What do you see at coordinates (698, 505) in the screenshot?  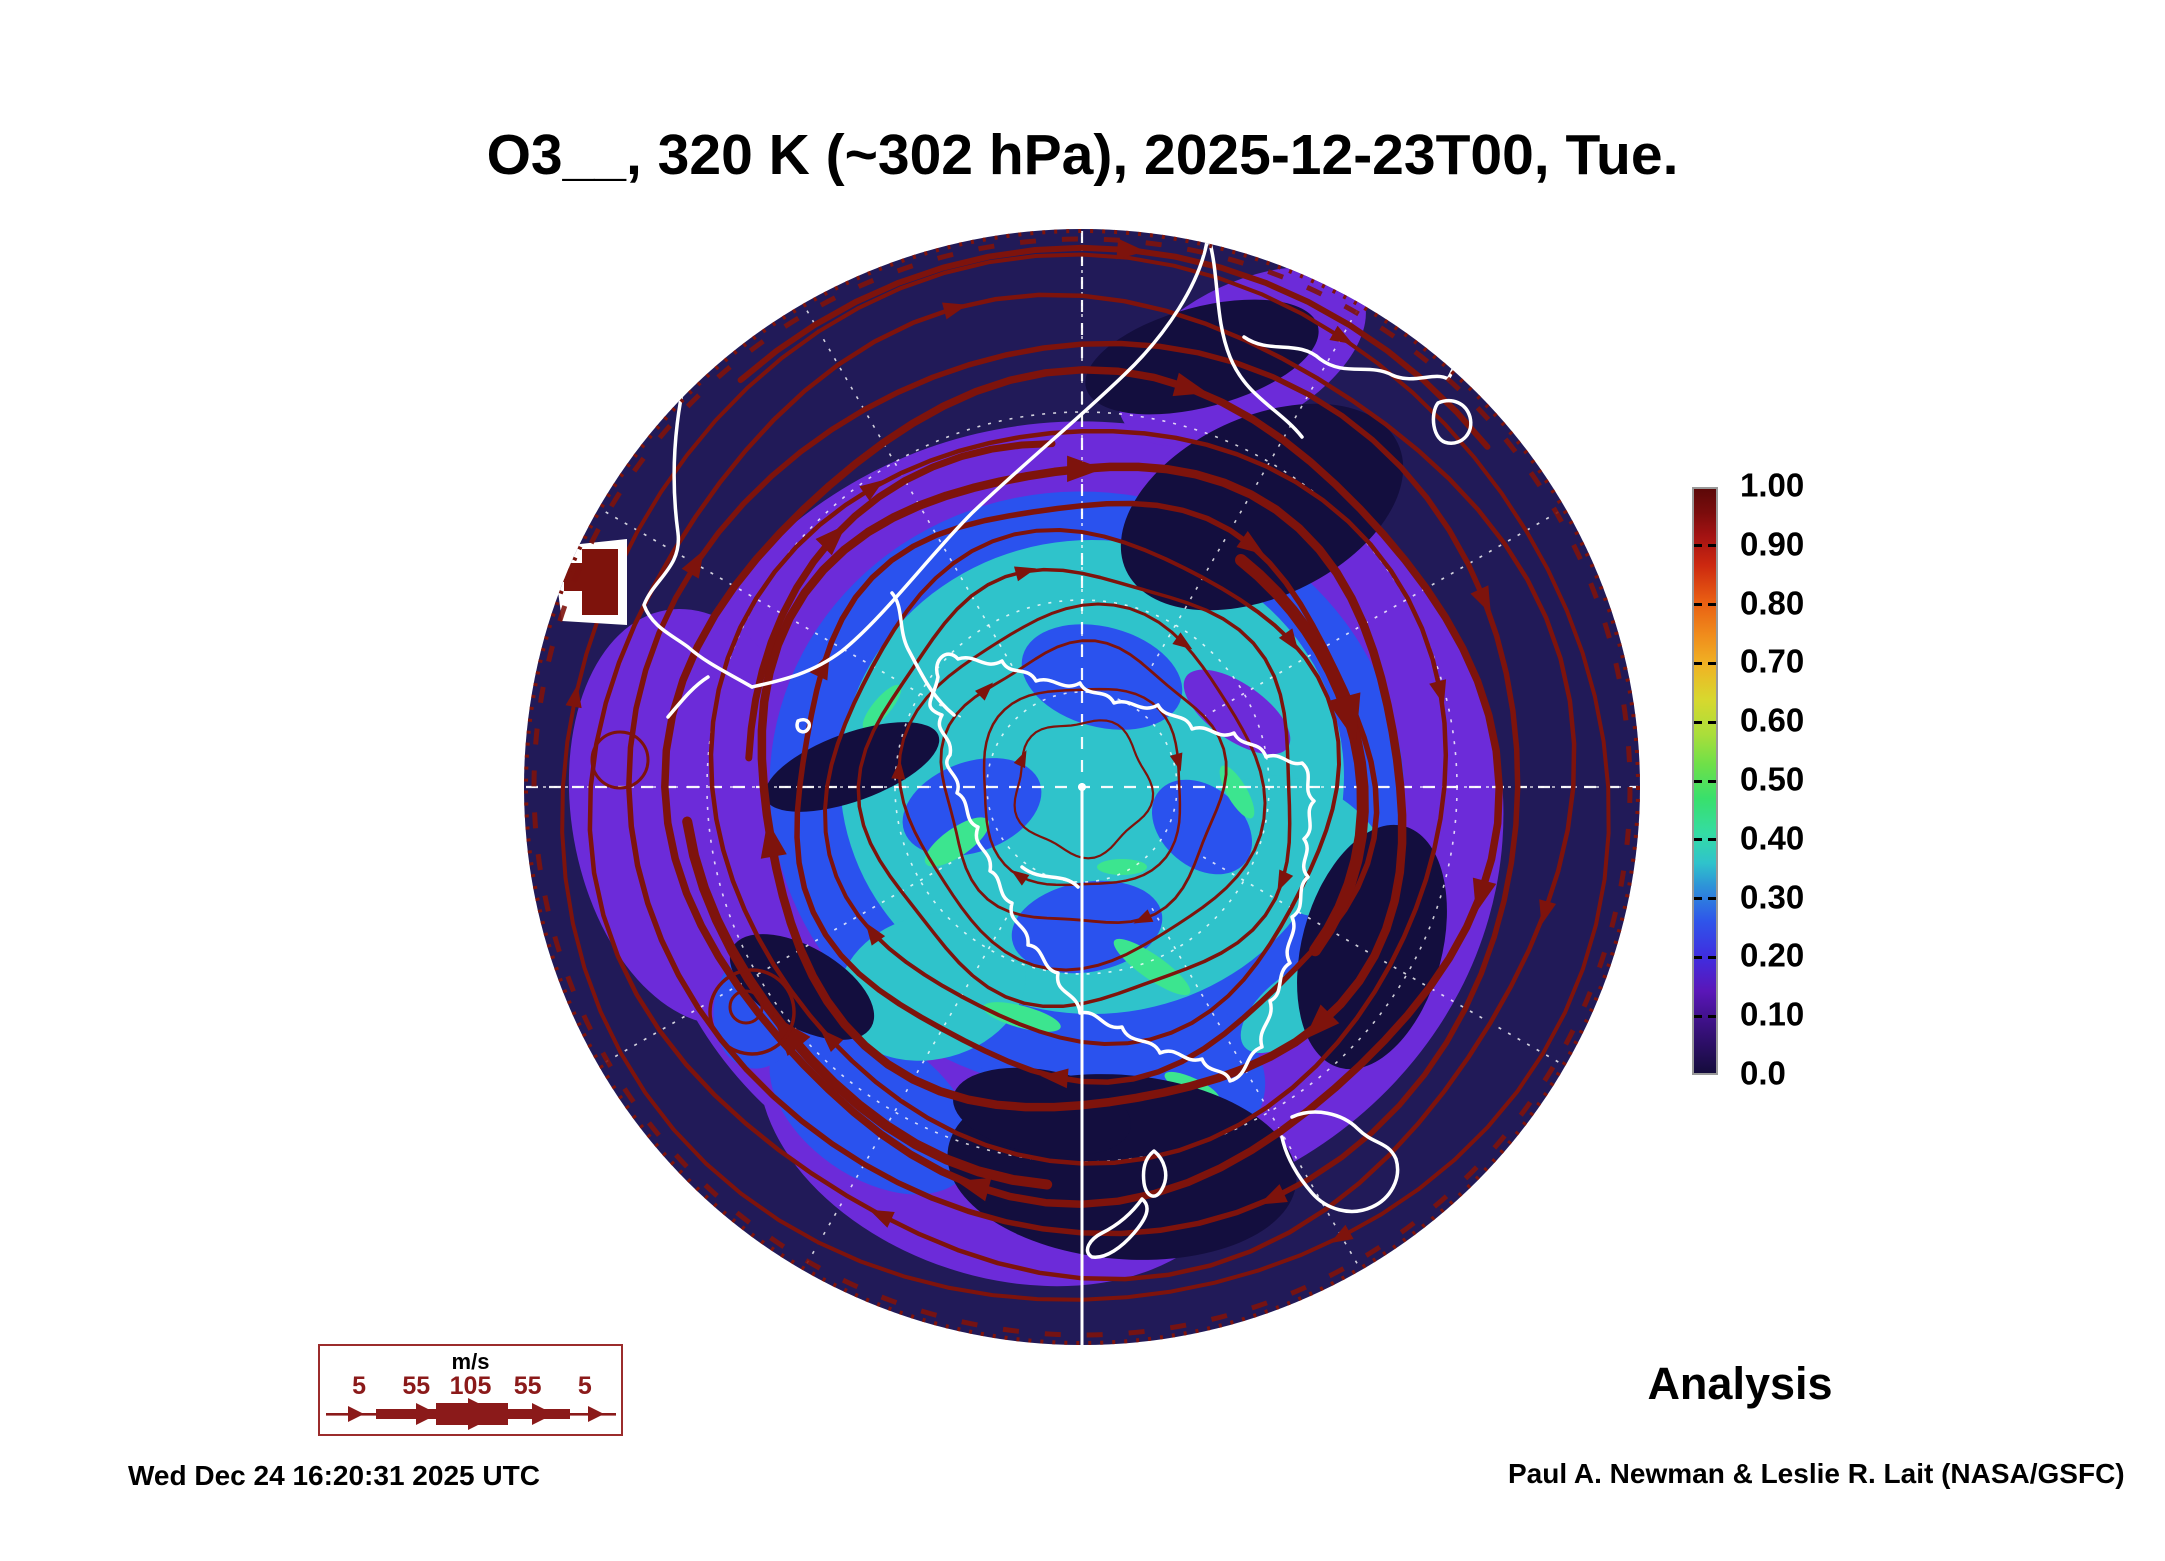 I see `south-america-coast` at bounding box center [698, 505].